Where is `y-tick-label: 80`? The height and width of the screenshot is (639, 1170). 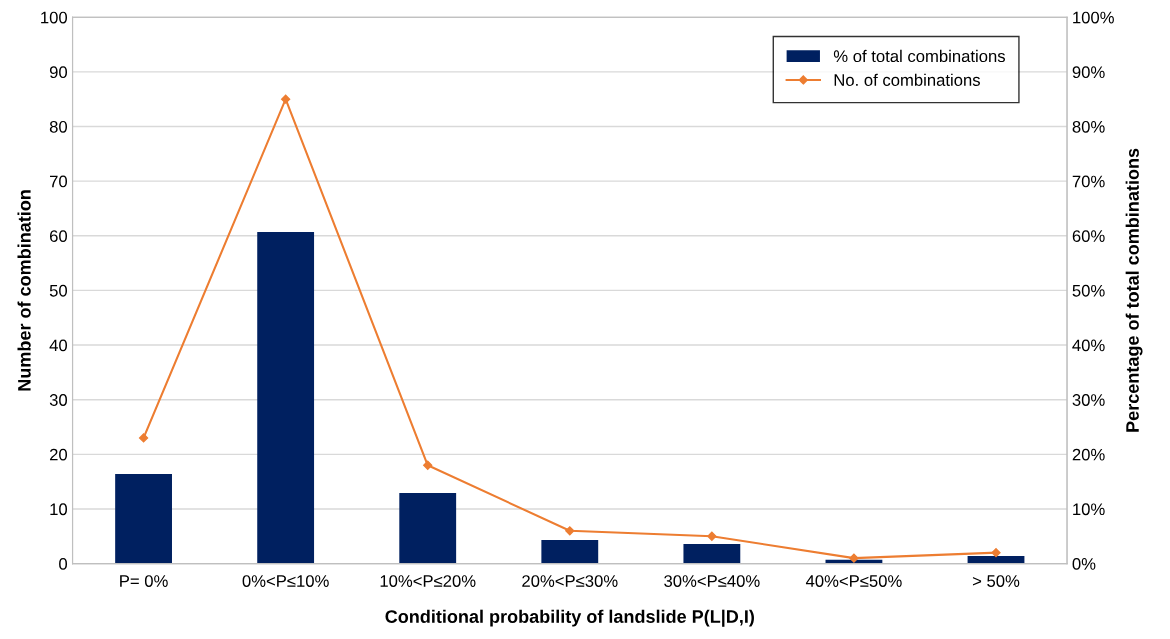
y-tick-label: 80 is located at coordinates (58, 126).